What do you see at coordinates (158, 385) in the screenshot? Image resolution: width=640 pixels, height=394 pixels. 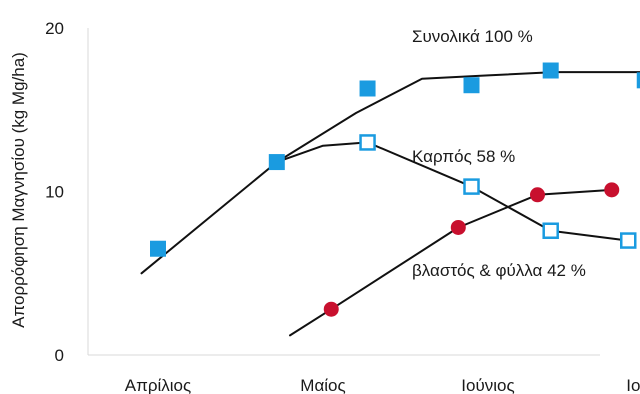 I see `x-tick-label: Απρίλιος` at bounding box center [158, 385].